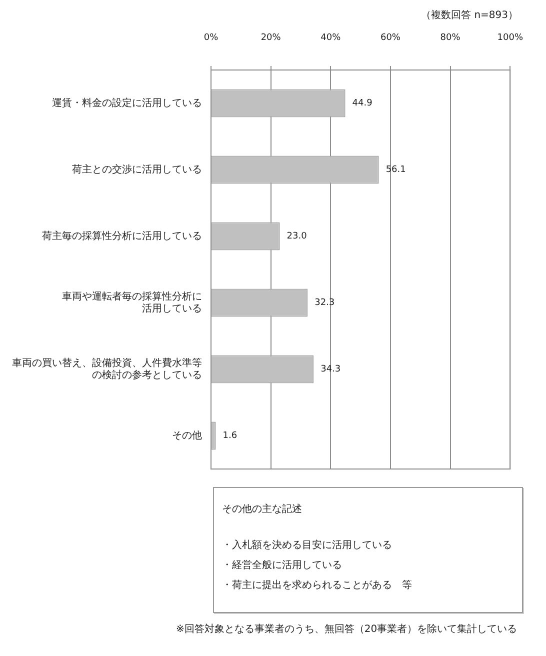 The height and width of the screenshot is (656, 546). I want to click on chart-subtitle: （複数回答 n=893）, so click(469, 15).